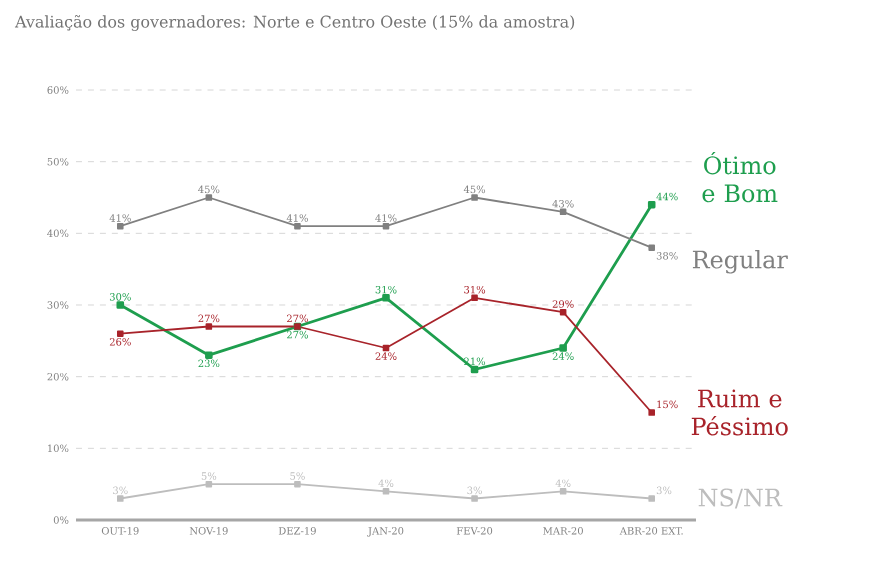 This screenshot has height=568, width=884. Describe the element at coordinates (739, 412) in the screenshot. I see `series-label: Ruim e Péssimo` at that location.